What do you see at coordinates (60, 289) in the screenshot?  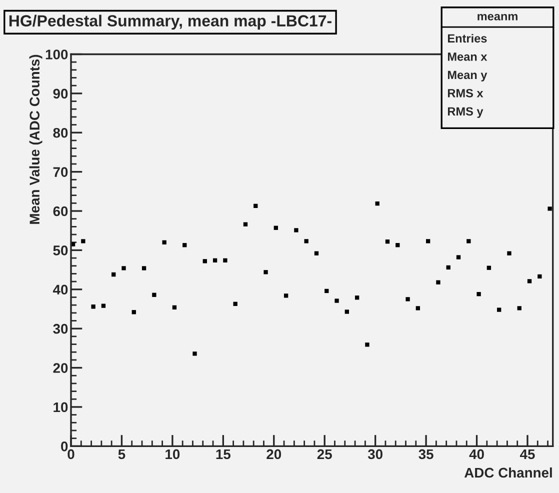 I see `y-tick-label: 40` at bounding box center [60, 289].